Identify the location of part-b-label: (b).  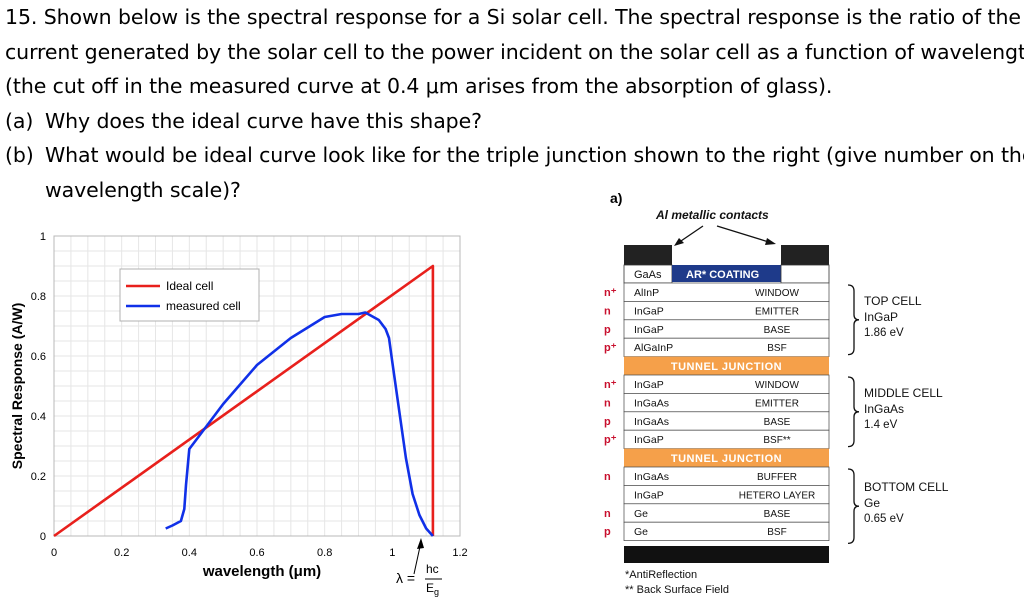
(19, 155).